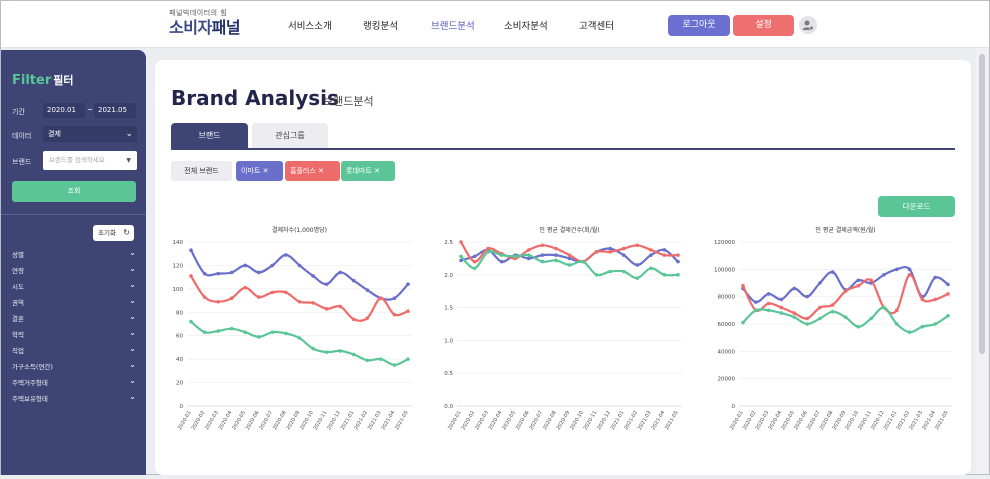 This screenshot has height=479, width=990. What do you see at coordinates (75, 398) in the screenshot?
I see `filter-housing-ownership: 주택보유형태 ⌄` at bounding box center [75, 398].